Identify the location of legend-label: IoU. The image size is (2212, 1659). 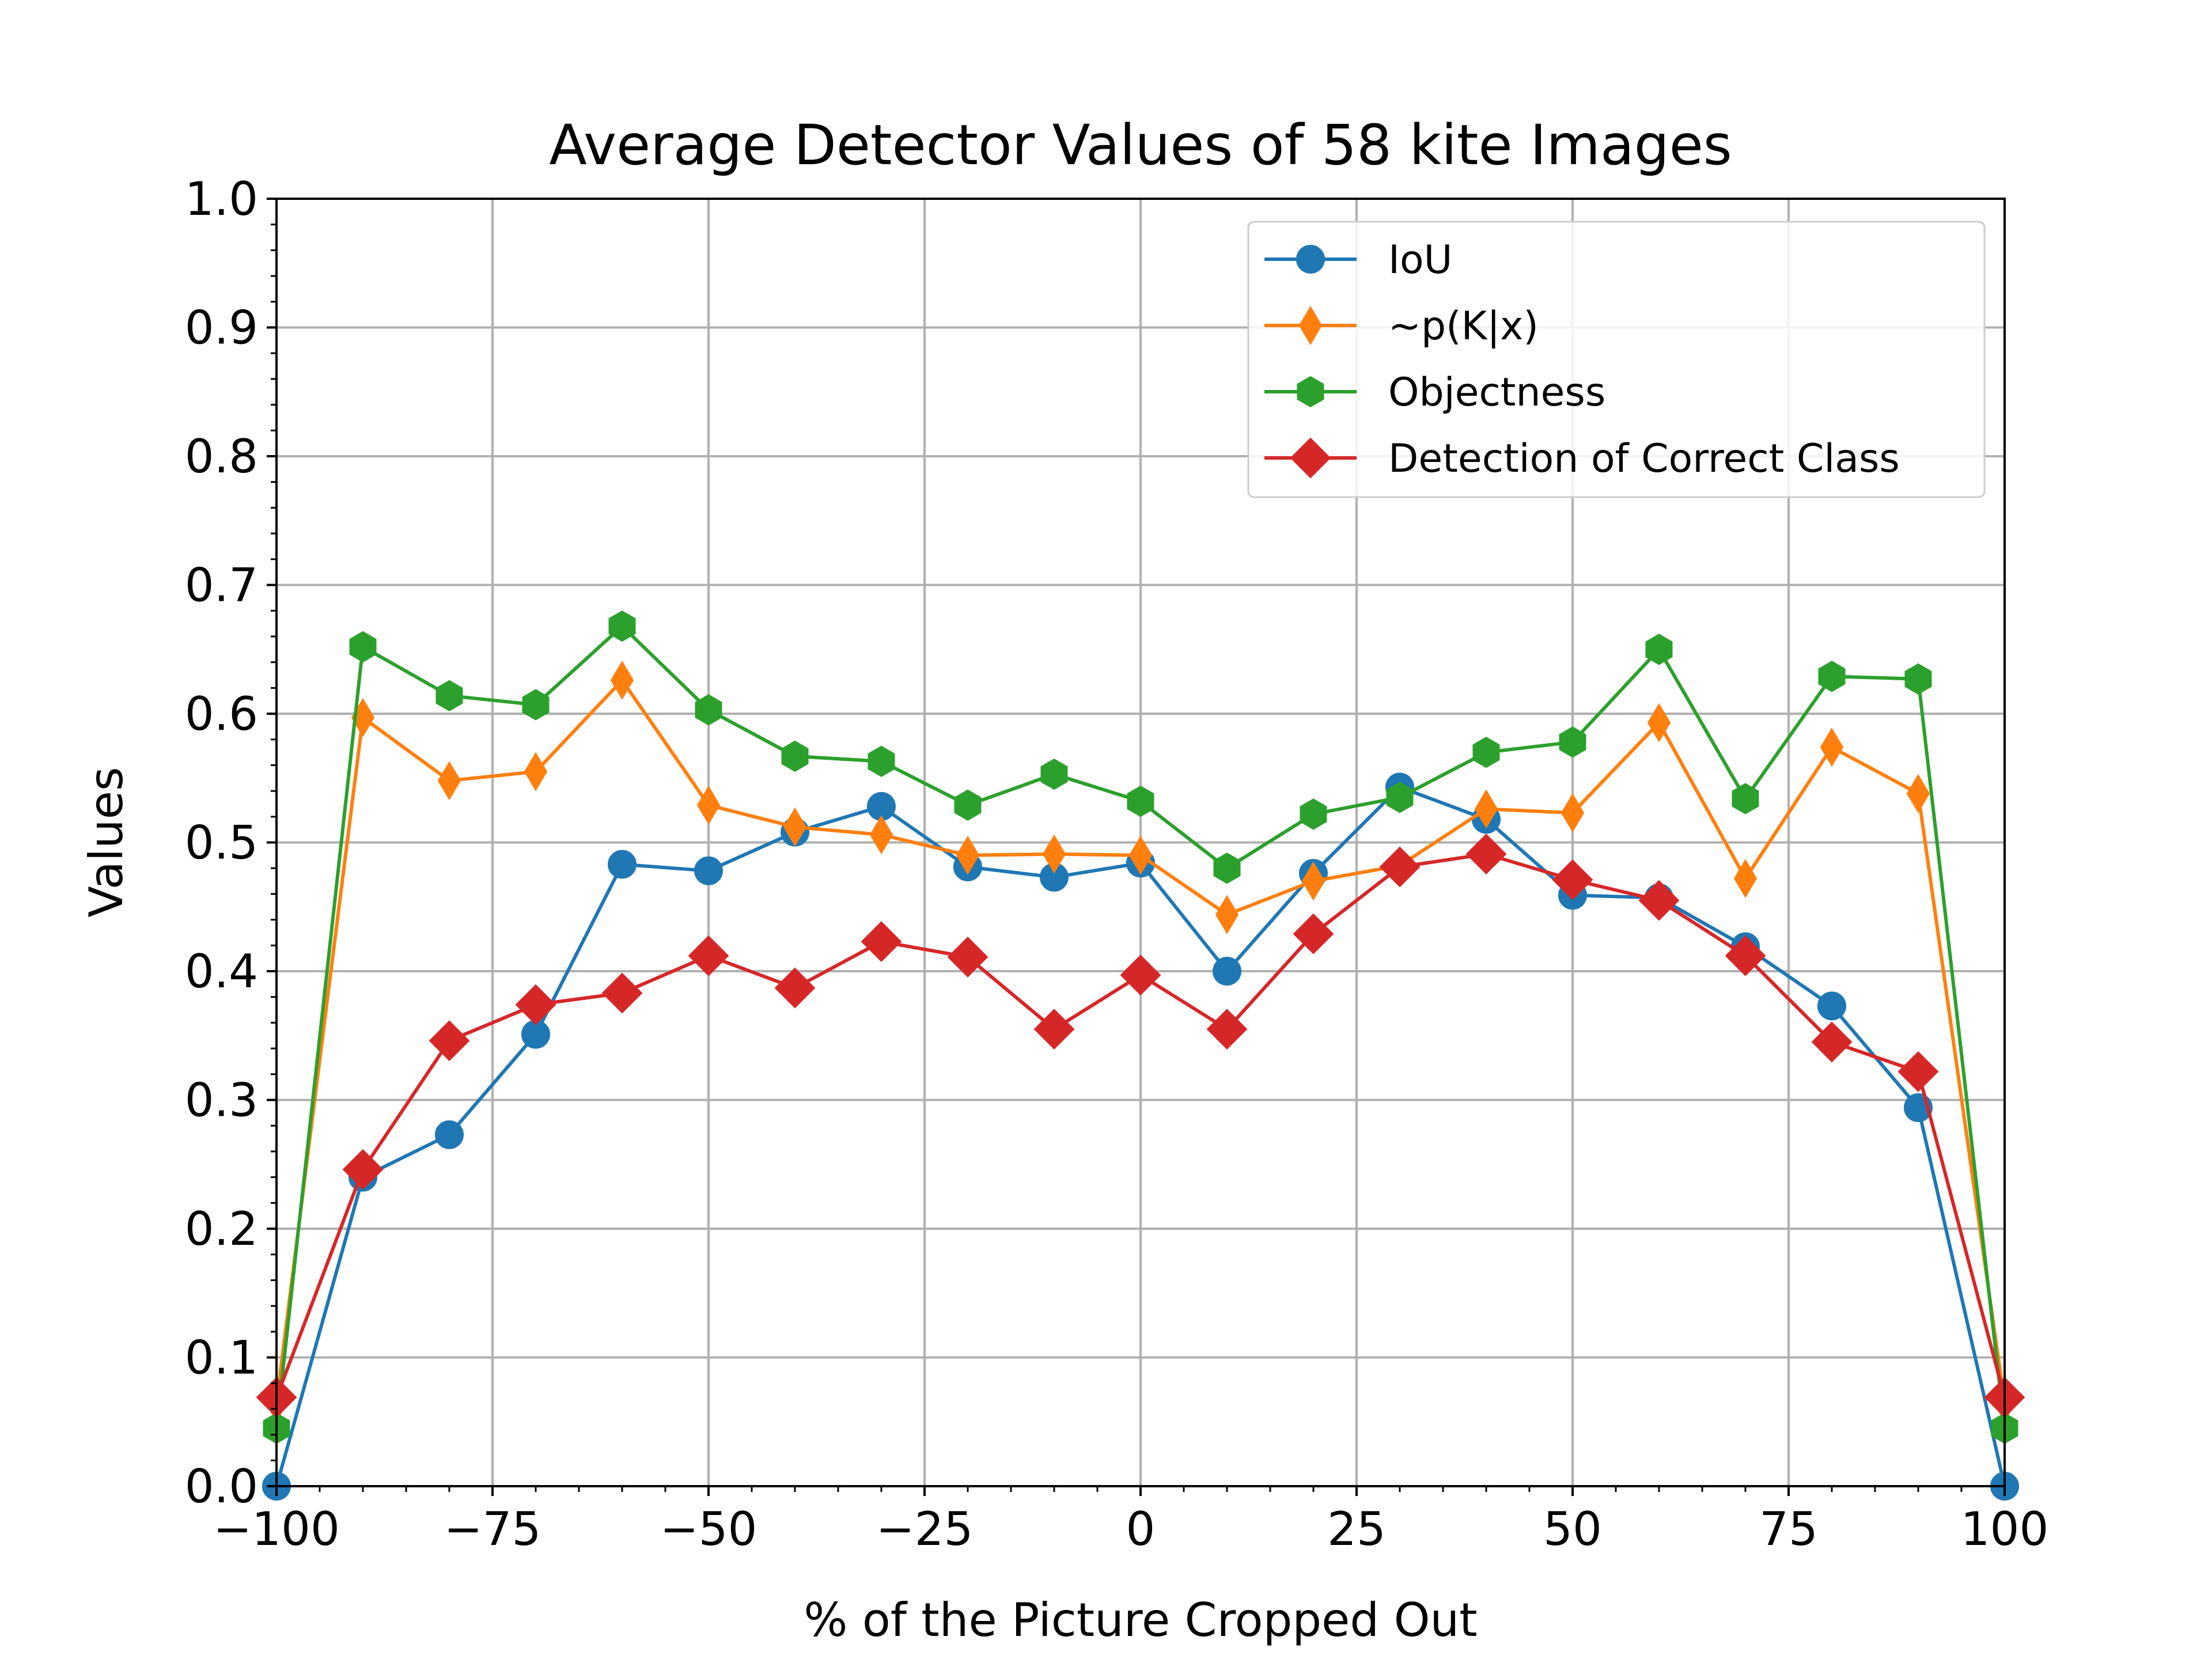
(1420, 260).